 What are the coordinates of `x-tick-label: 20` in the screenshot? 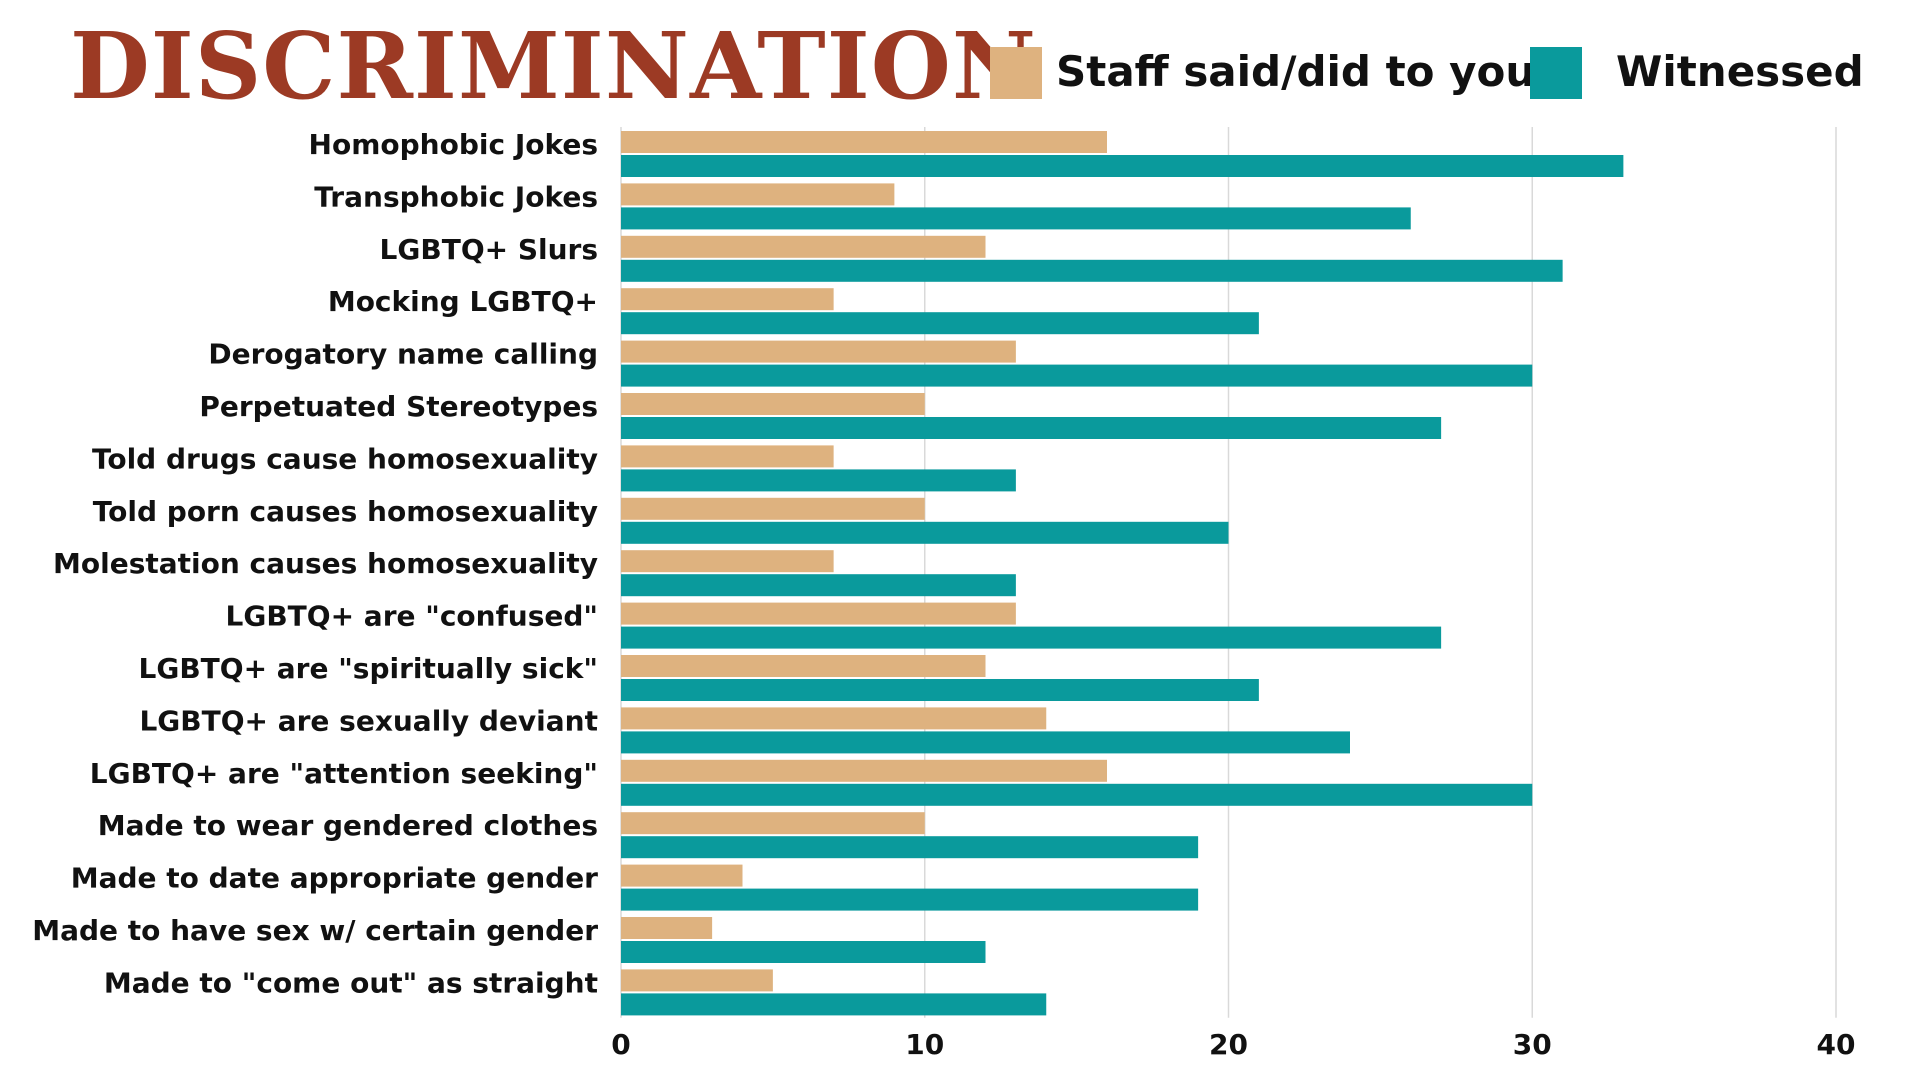 It's located at (1228, 1044).